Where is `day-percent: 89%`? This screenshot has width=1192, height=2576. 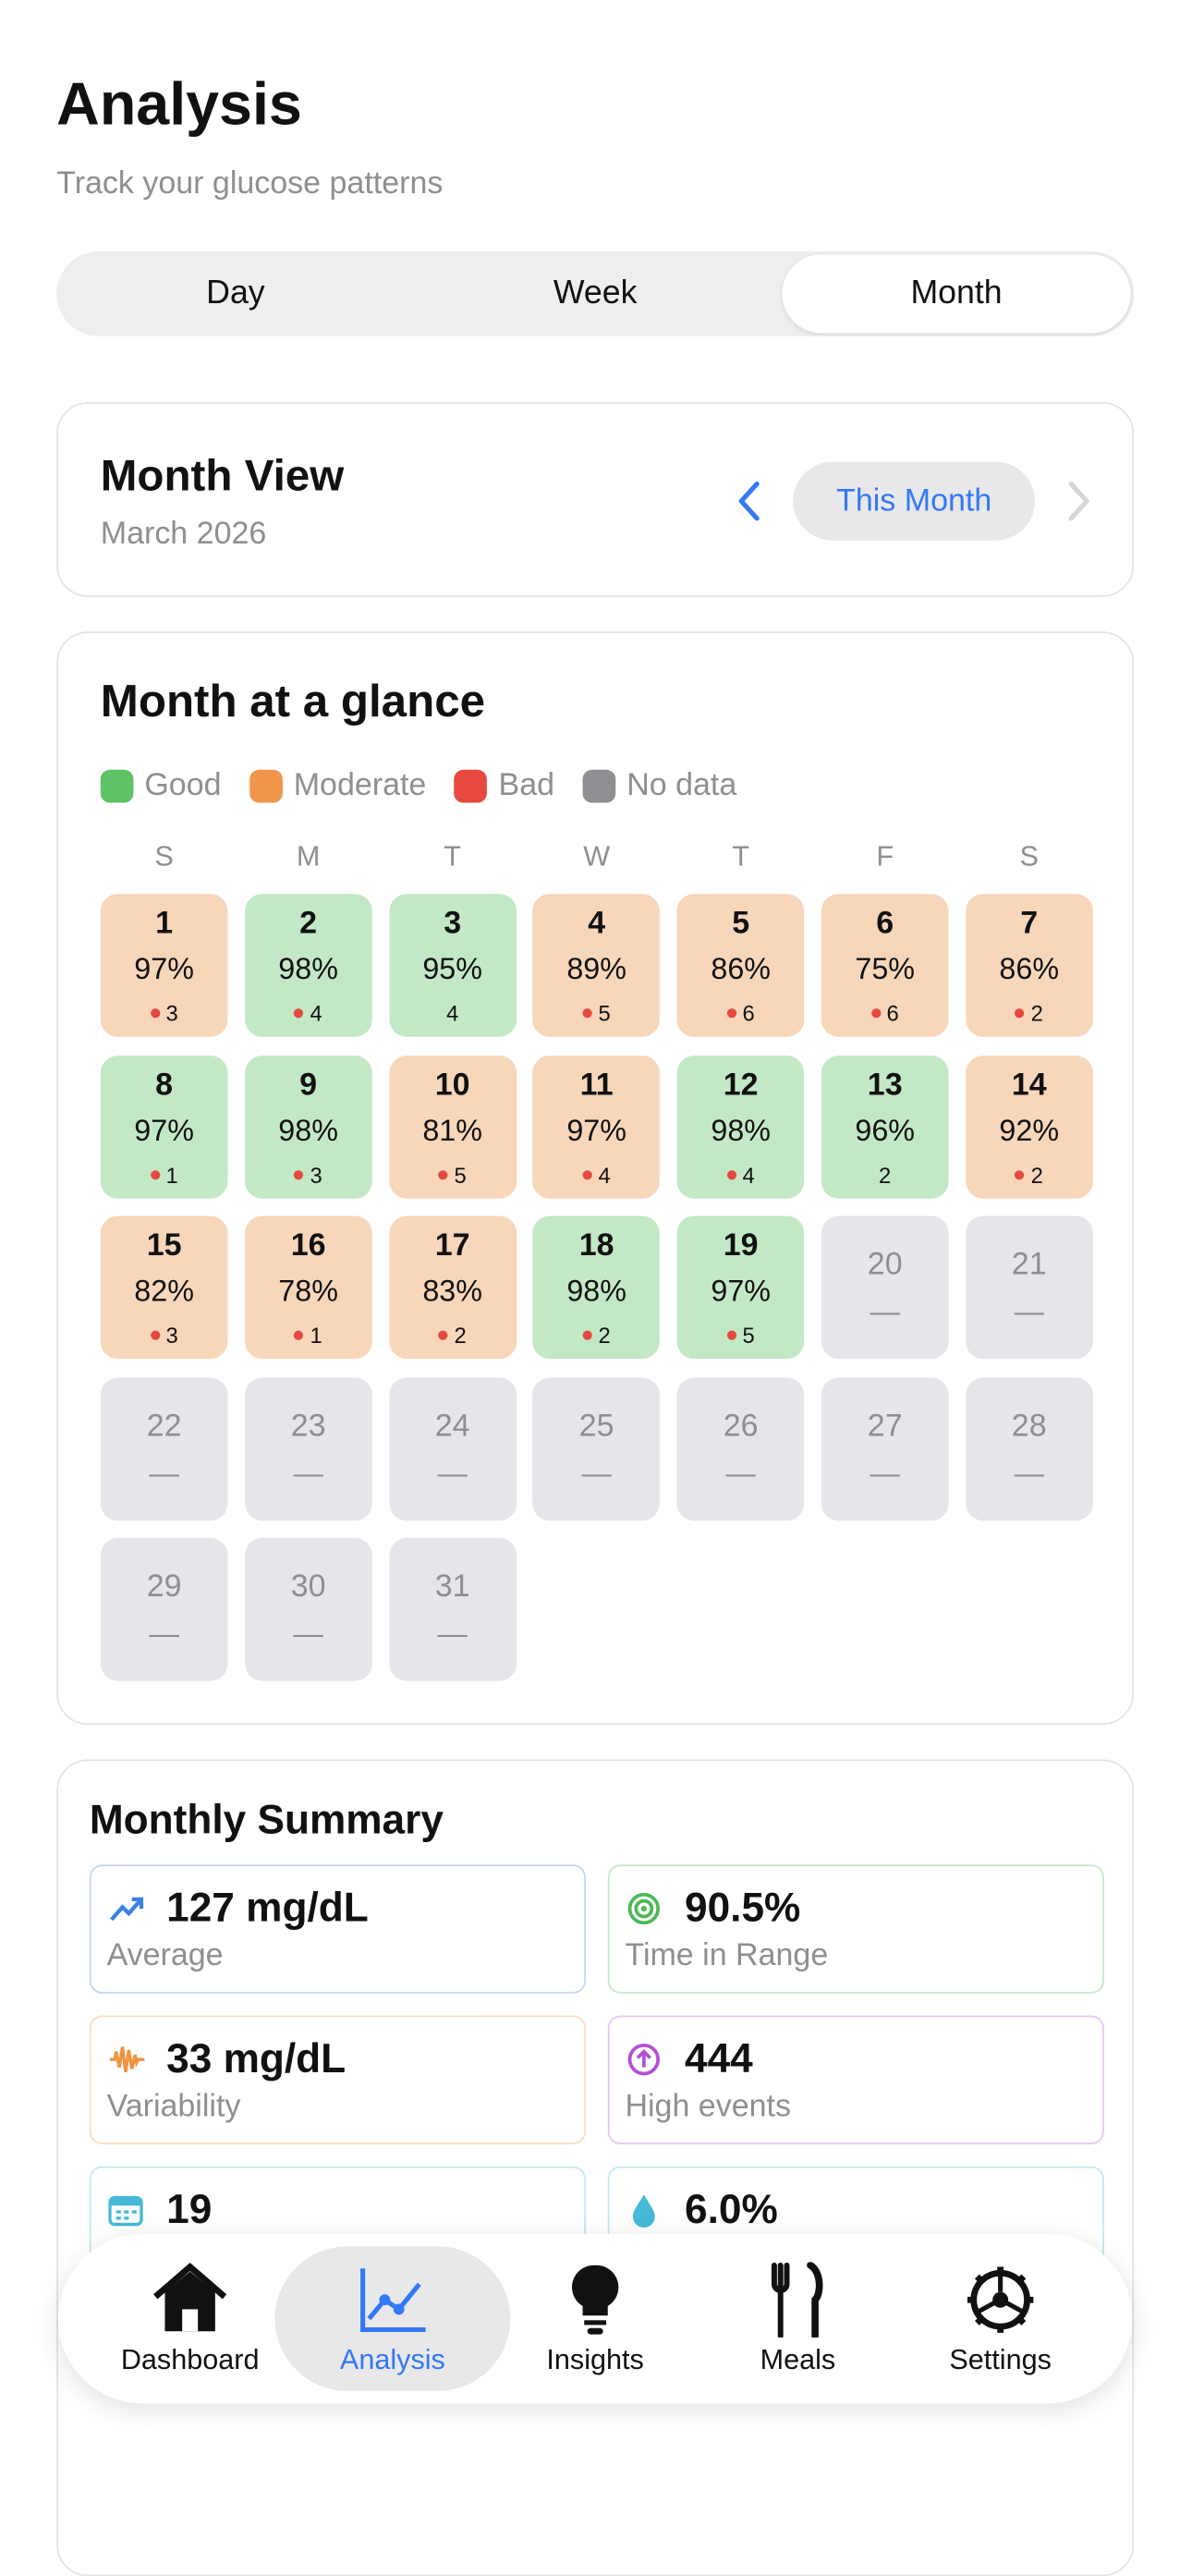
day-percent: 89% is located at coordinates (596, 970).